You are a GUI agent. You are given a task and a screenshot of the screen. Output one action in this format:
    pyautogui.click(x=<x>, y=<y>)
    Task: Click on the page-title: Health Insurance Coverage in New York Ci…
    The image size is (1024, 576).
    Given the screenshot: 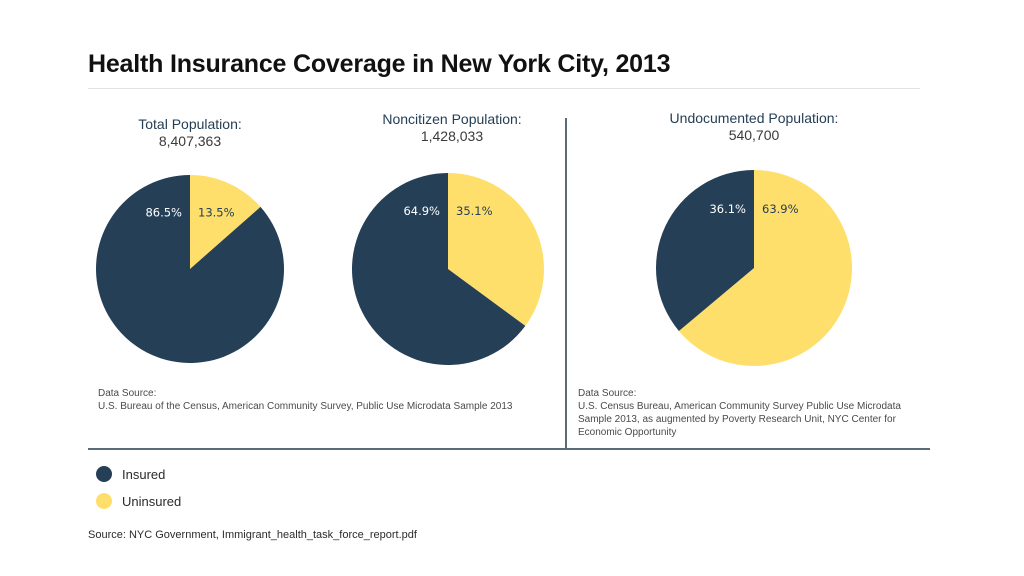 What is the action you would take?
    pyautogui.click(x=379, y=64)
    